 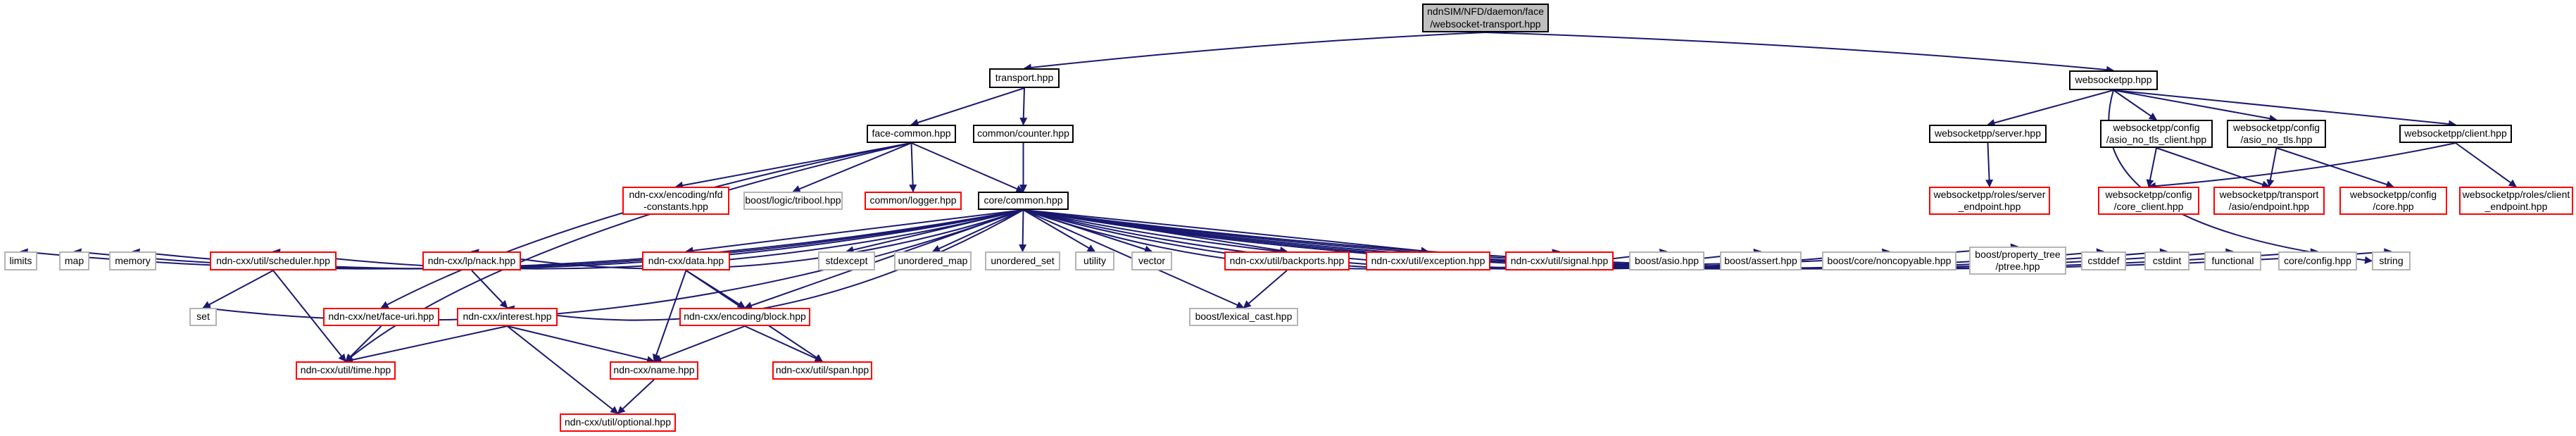 What do you see at coordinates (2017, 261) in the screenshot?
I see `node-ptree: boost/property_tree /ptree.hpp` at bounding box center [2017, 261].